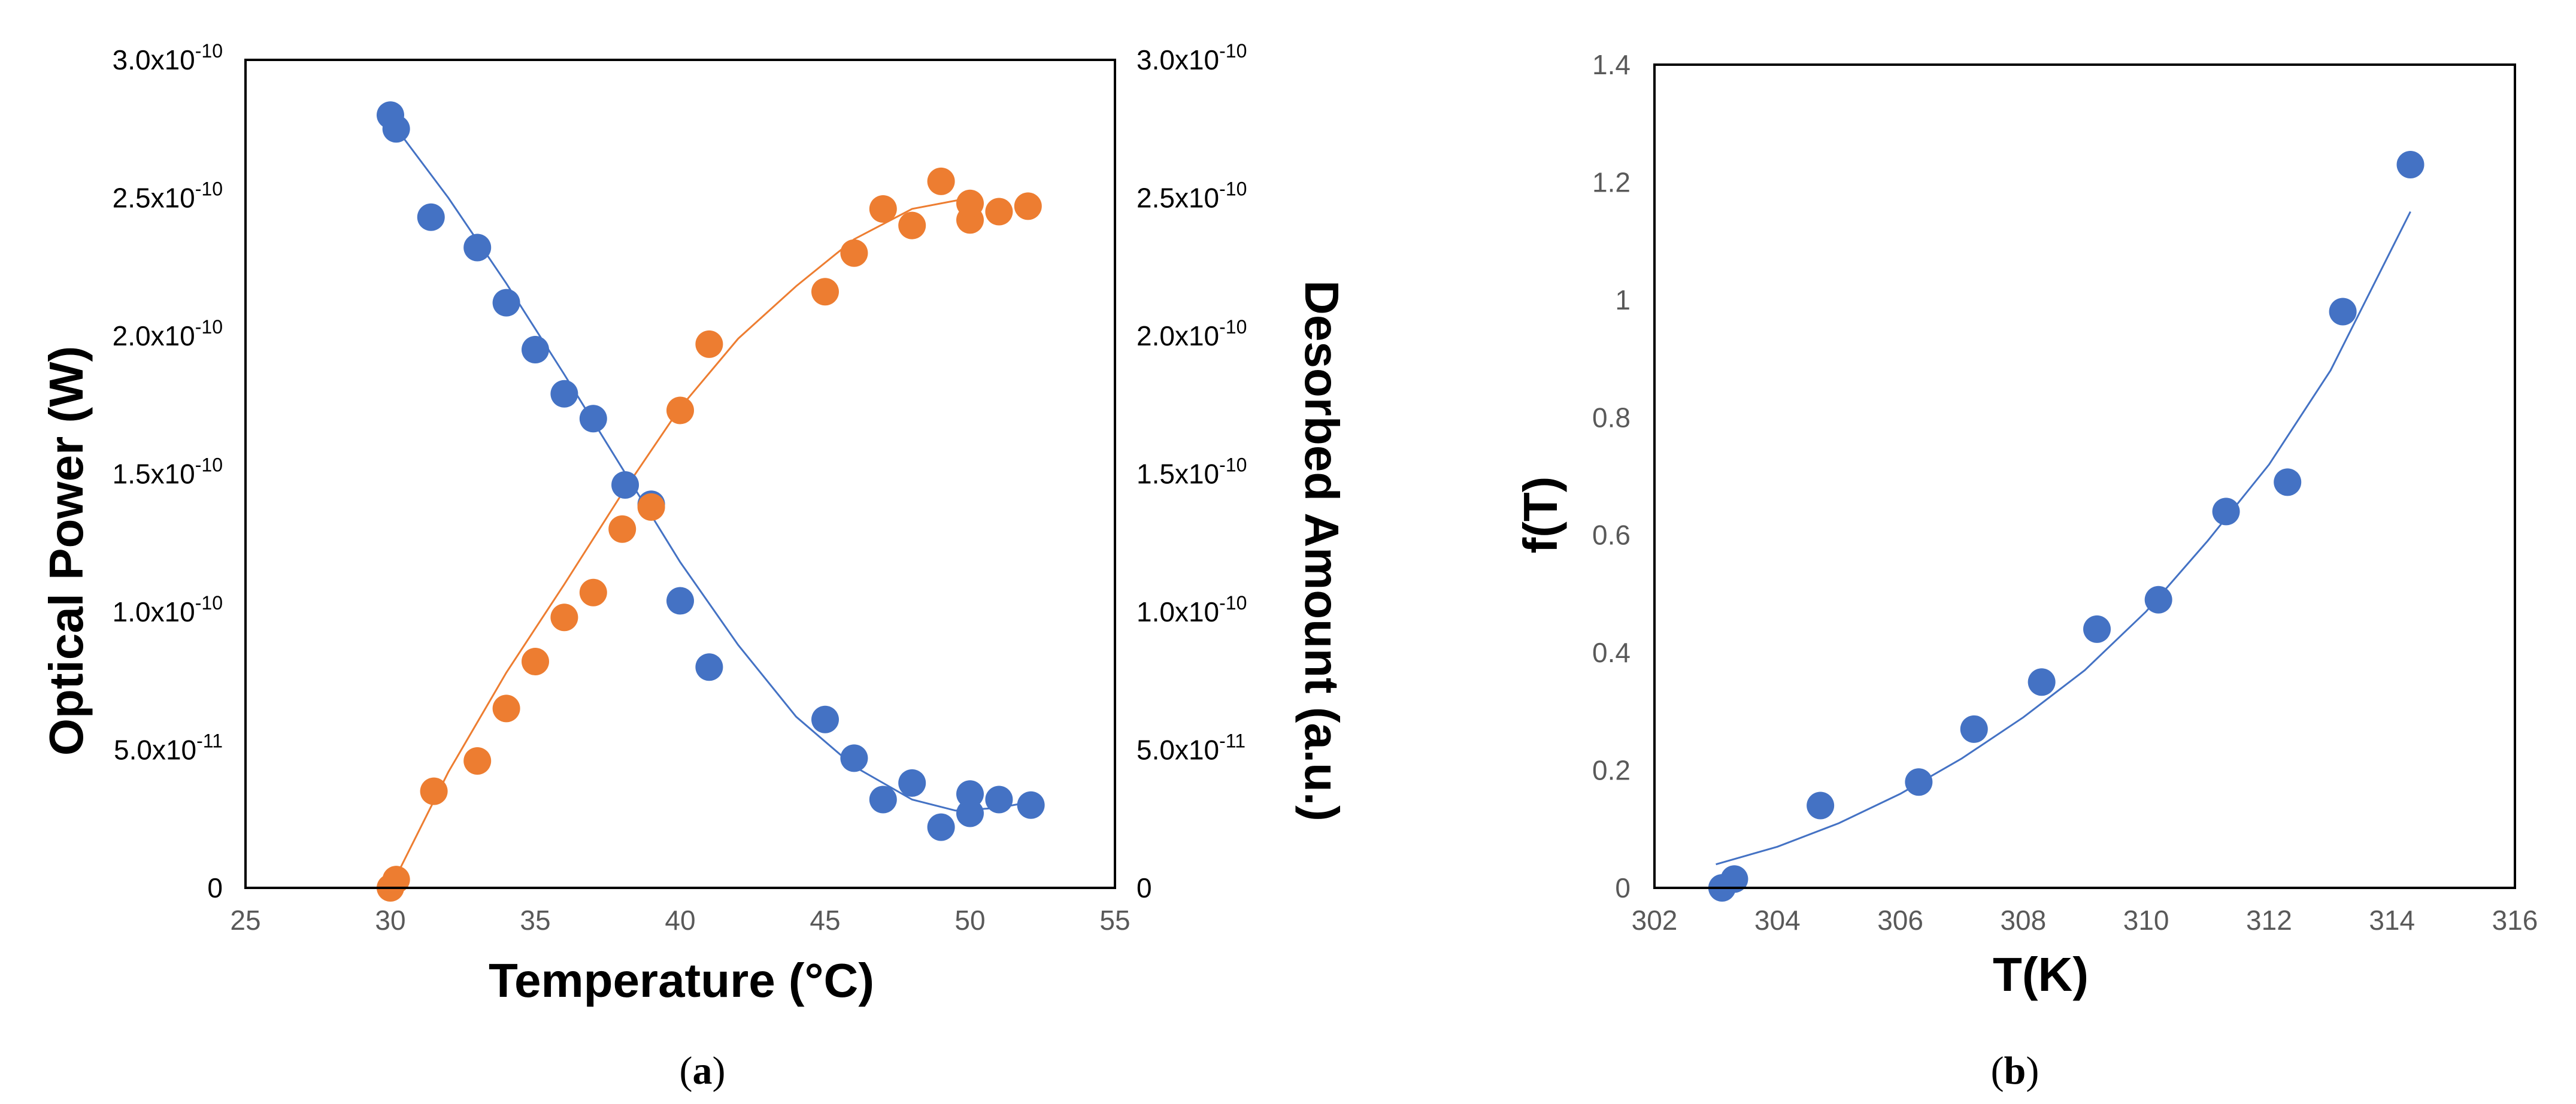 This screenshot has width=2576, height=1104. Describe the element at coordinates (168, 196) in the screenshot. I see `chart-a-y-tick-label: 2.5x10⁻¹⁰` at that location.